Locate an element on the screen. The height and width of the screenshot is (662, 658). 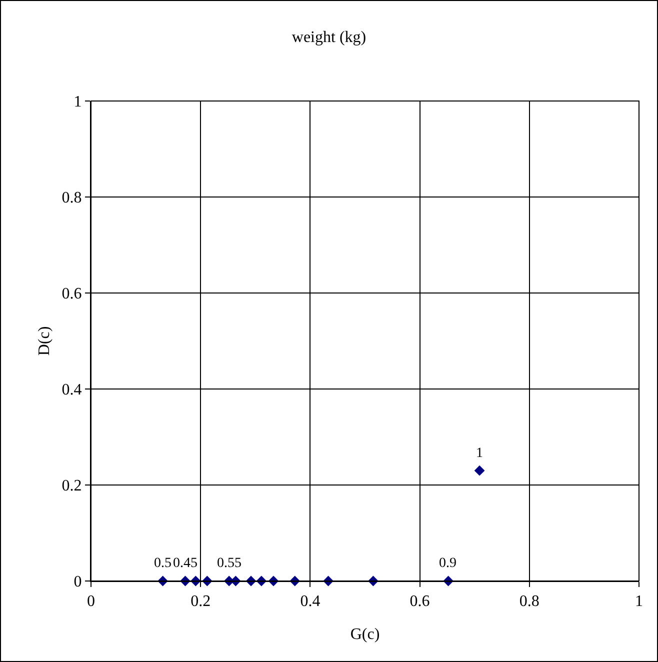
y-tick-label: 0.4 is located at coordinates (72, 390).